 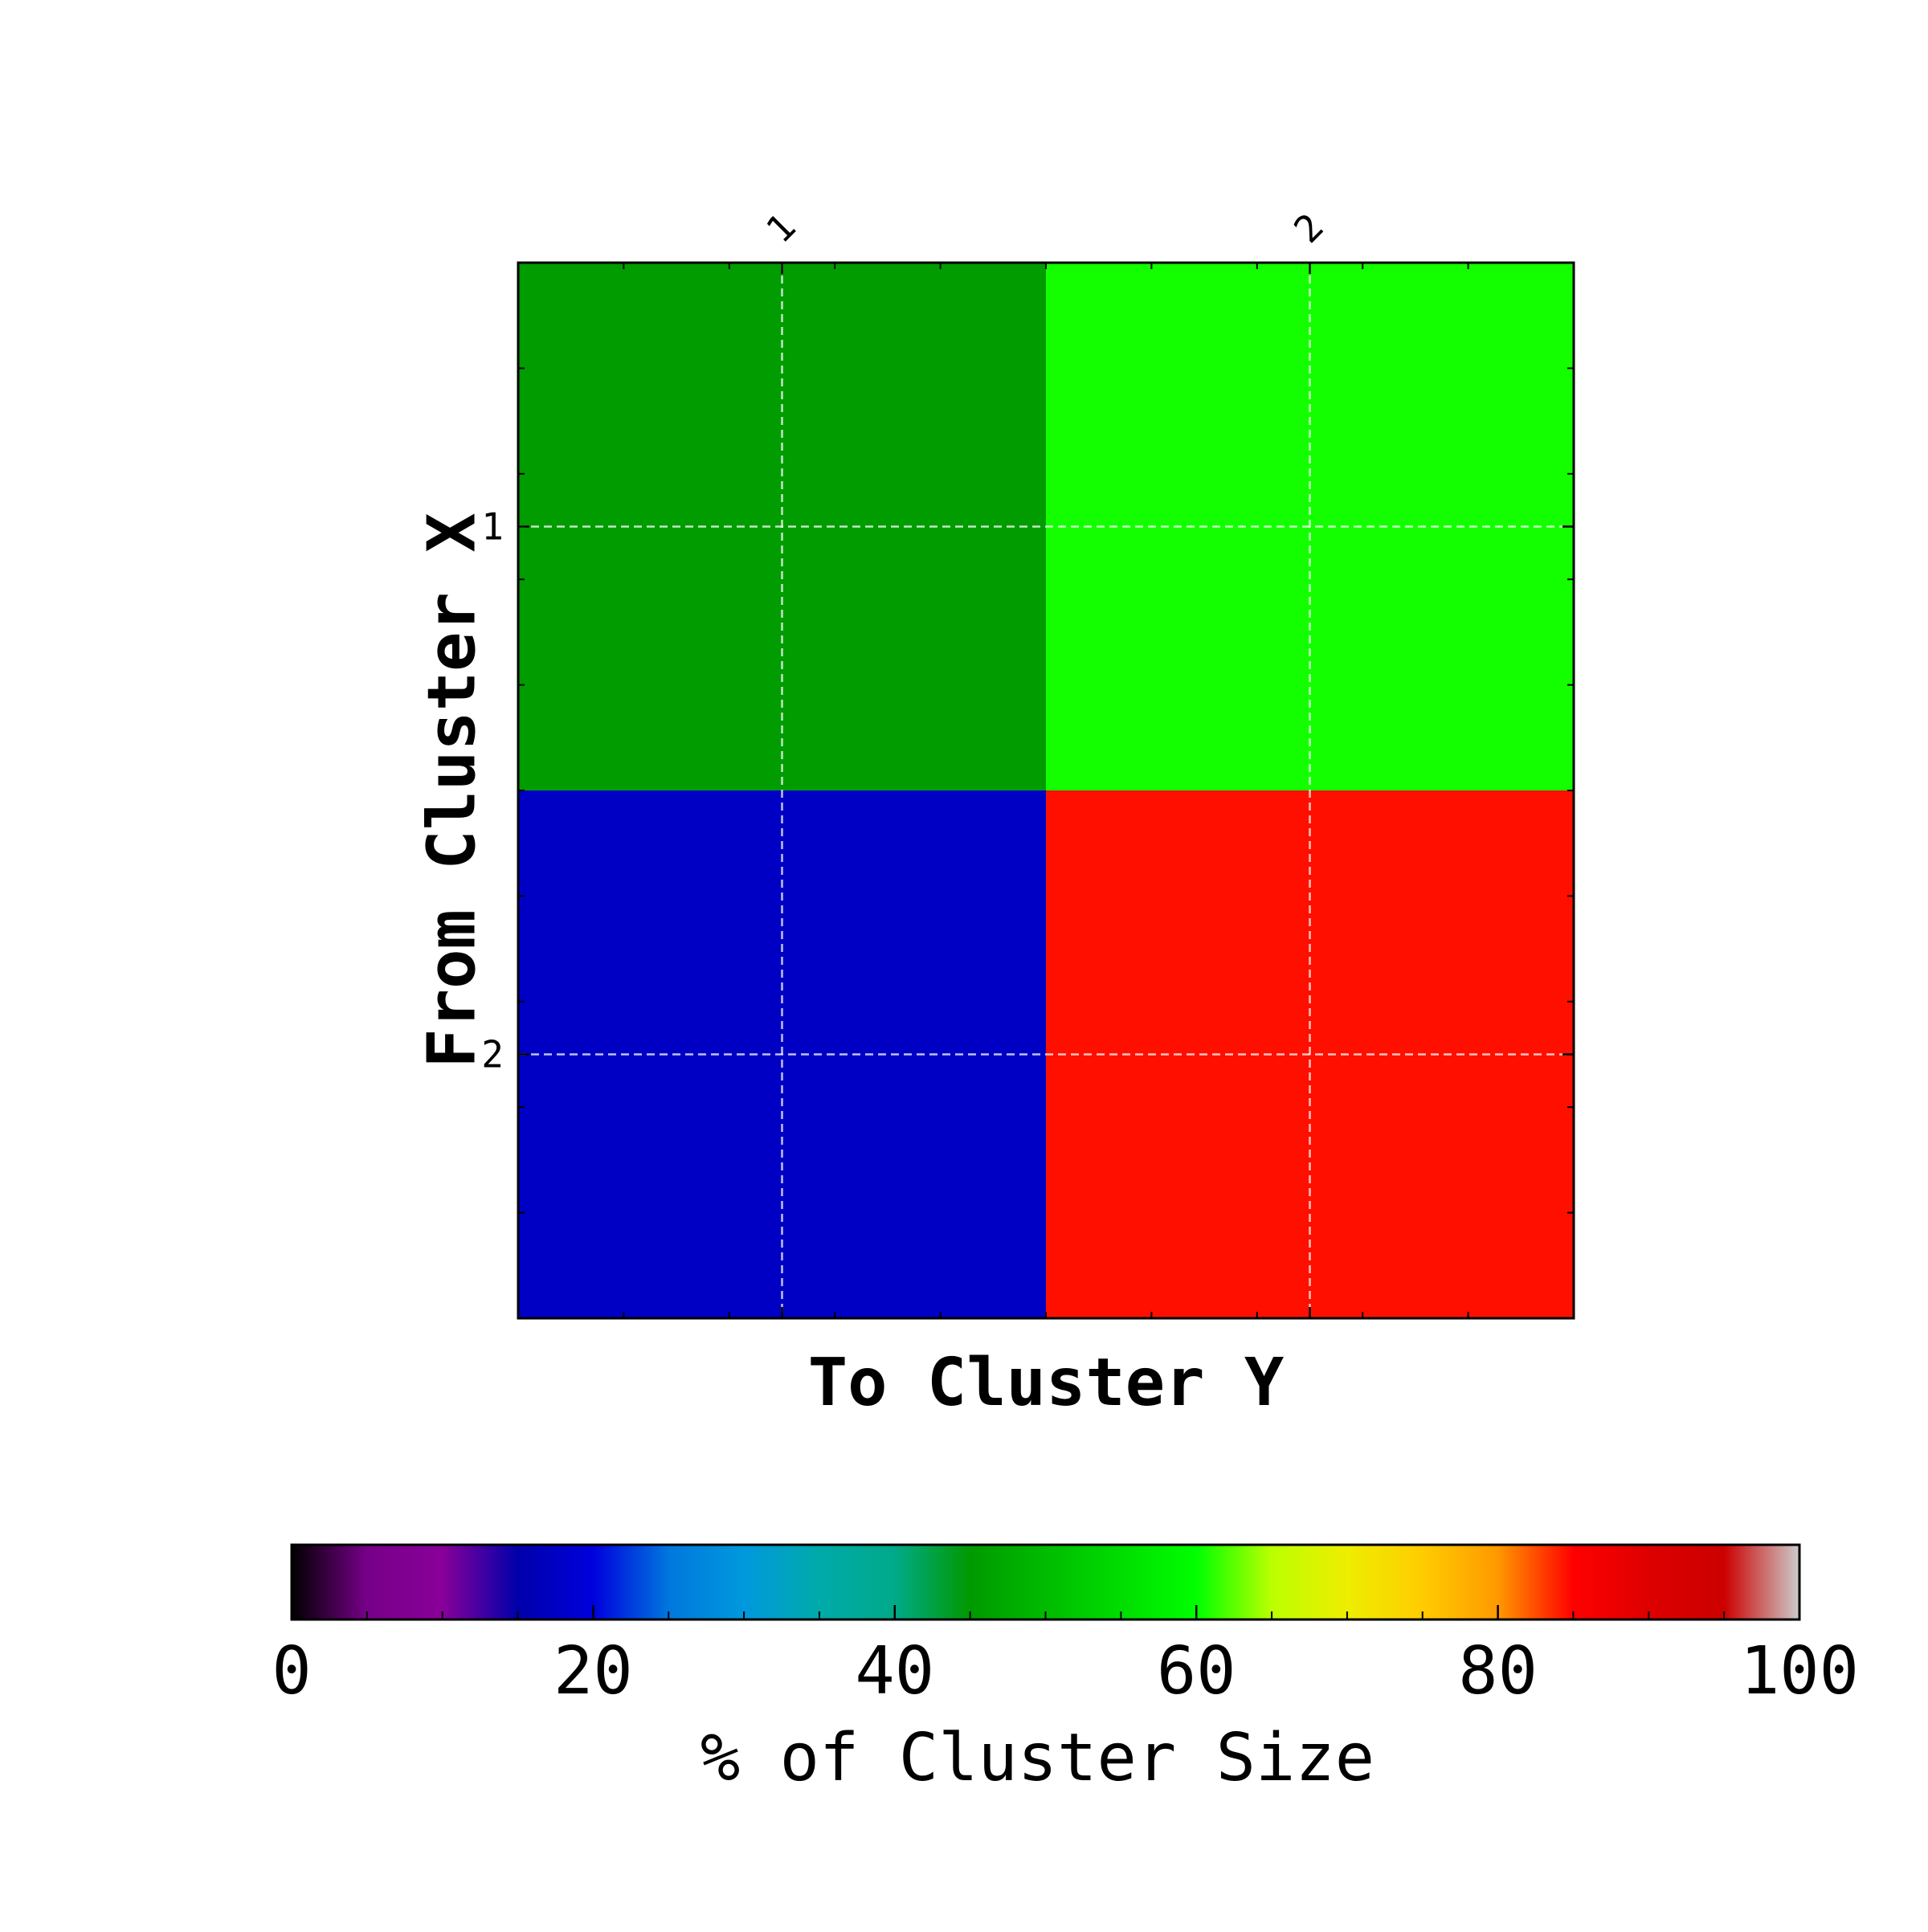 What do you see at coordinates (1045, 1582) in the screenshot?
I see `colorbar` at bounding box center [1045, 1582].